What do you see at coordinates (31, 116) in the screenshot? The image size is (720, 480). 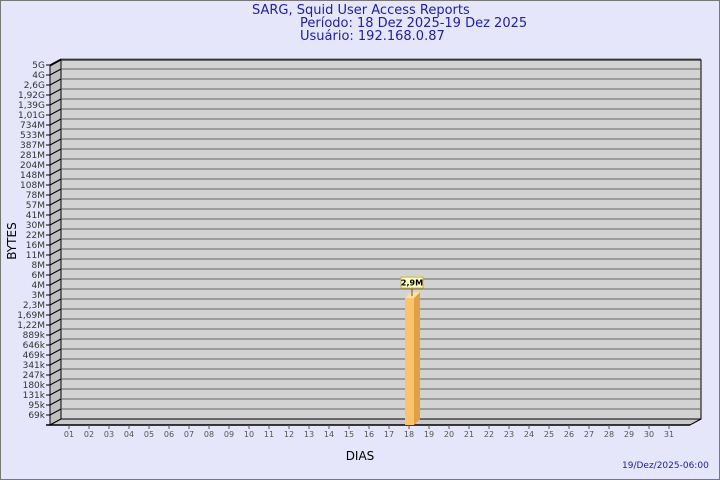 I see `y-tick-label: 1,01G` at bounding box center [31, 116].